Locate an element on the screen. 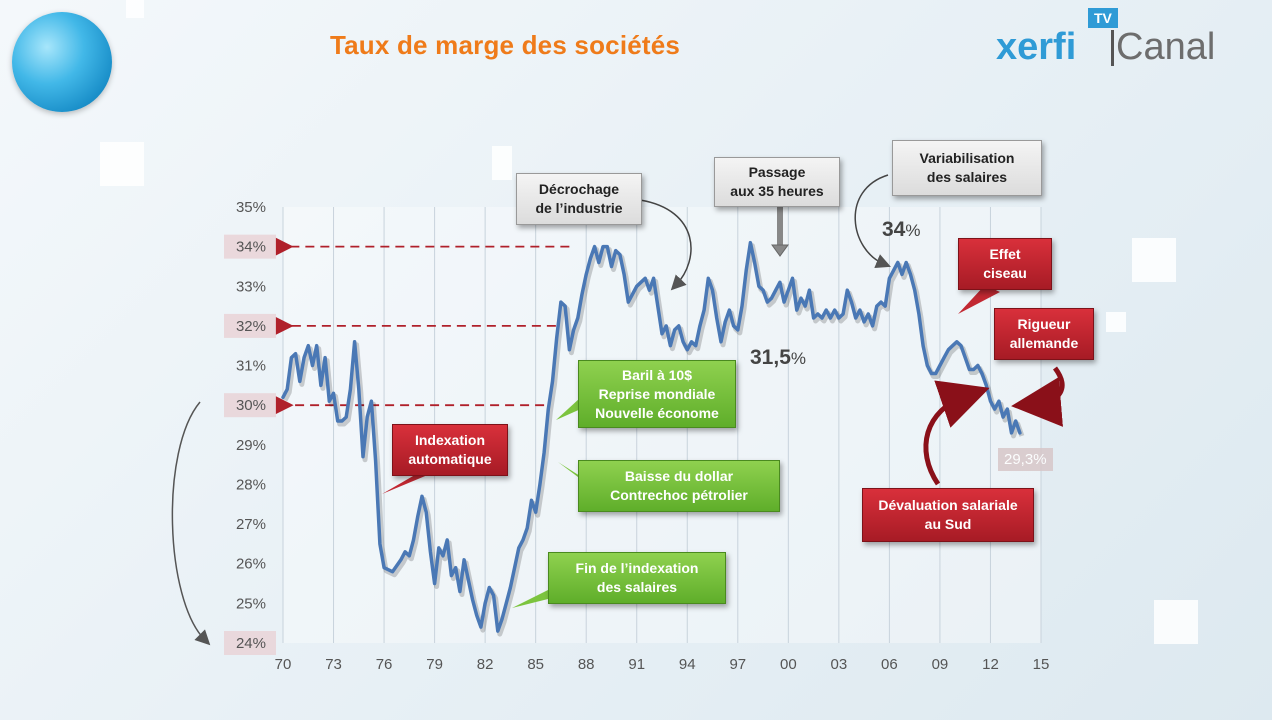  logo-main-text: xerfi is located at coordinates (1036, 47).